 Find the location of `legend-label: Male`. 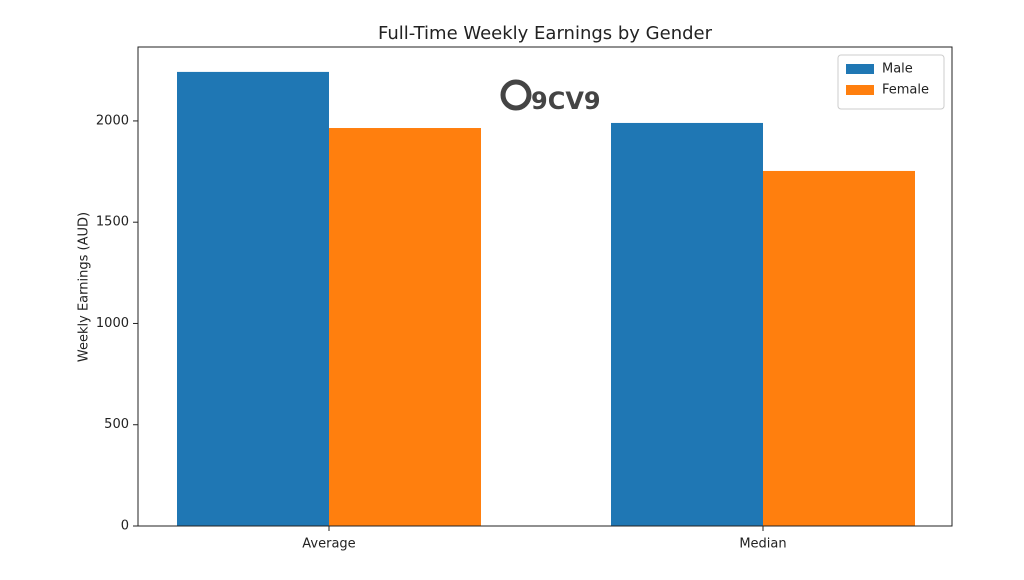

legend-label: Male is located at coordinates (897, 69).